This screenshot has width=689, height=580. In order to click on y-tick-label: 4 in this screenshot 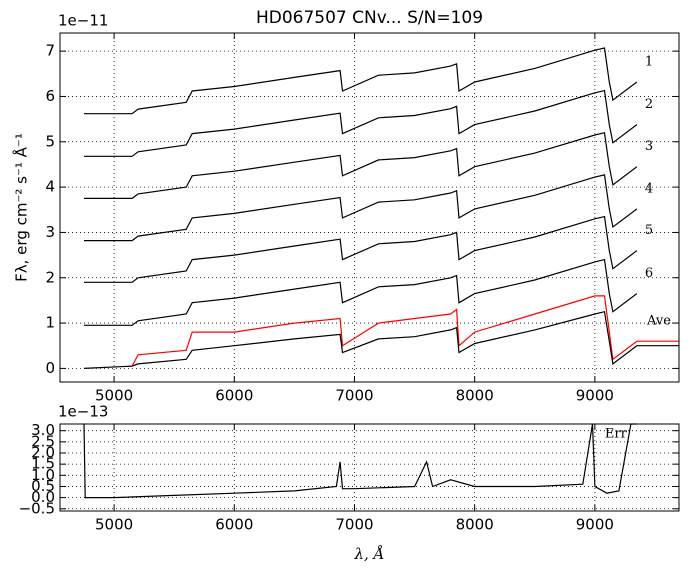, I will do `click(50, 187)`.